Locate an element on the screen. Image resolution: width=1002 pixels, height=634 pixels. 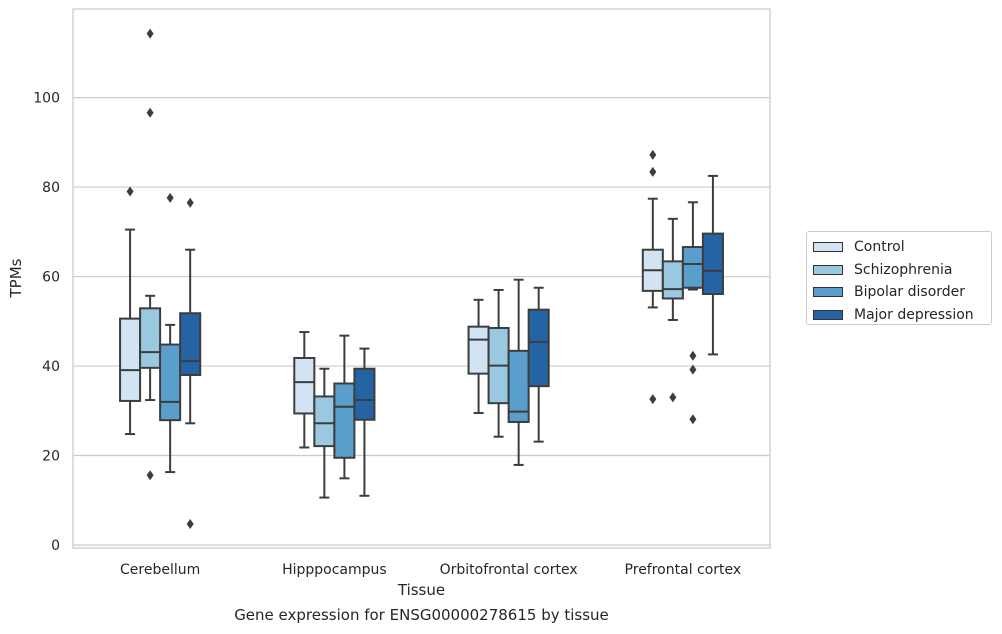
y-tick-label: 100 is located at coordinates (46, 99).